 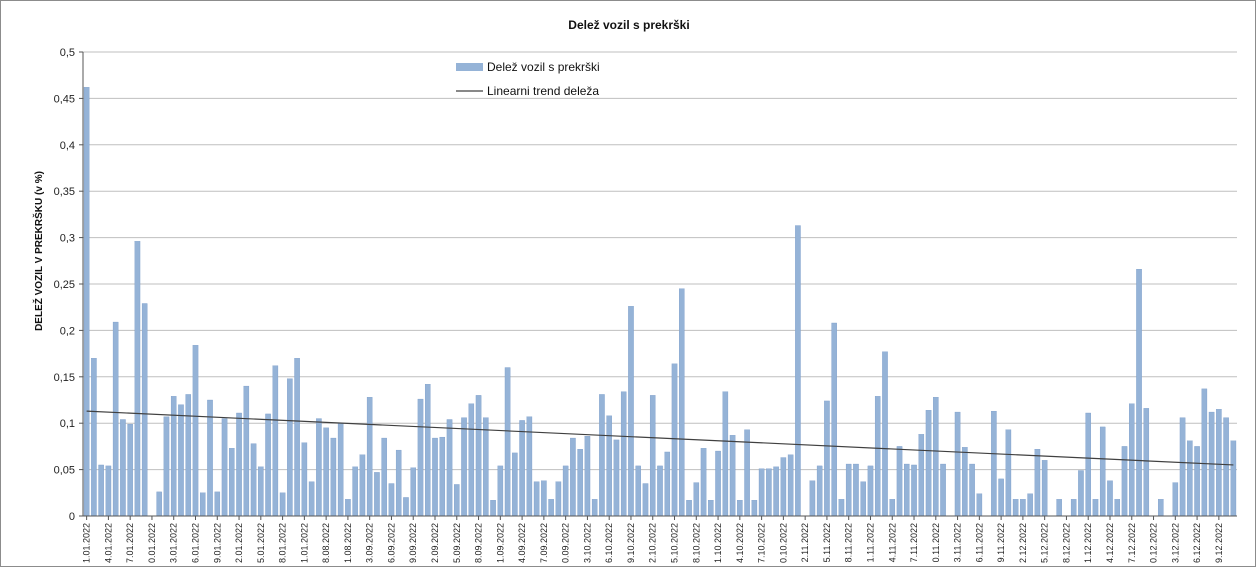 What do you see at coordinates (675, 543) in the screenshot?
I see `x-tick-label: 5.10.2022` at bounding box center [675, 543].